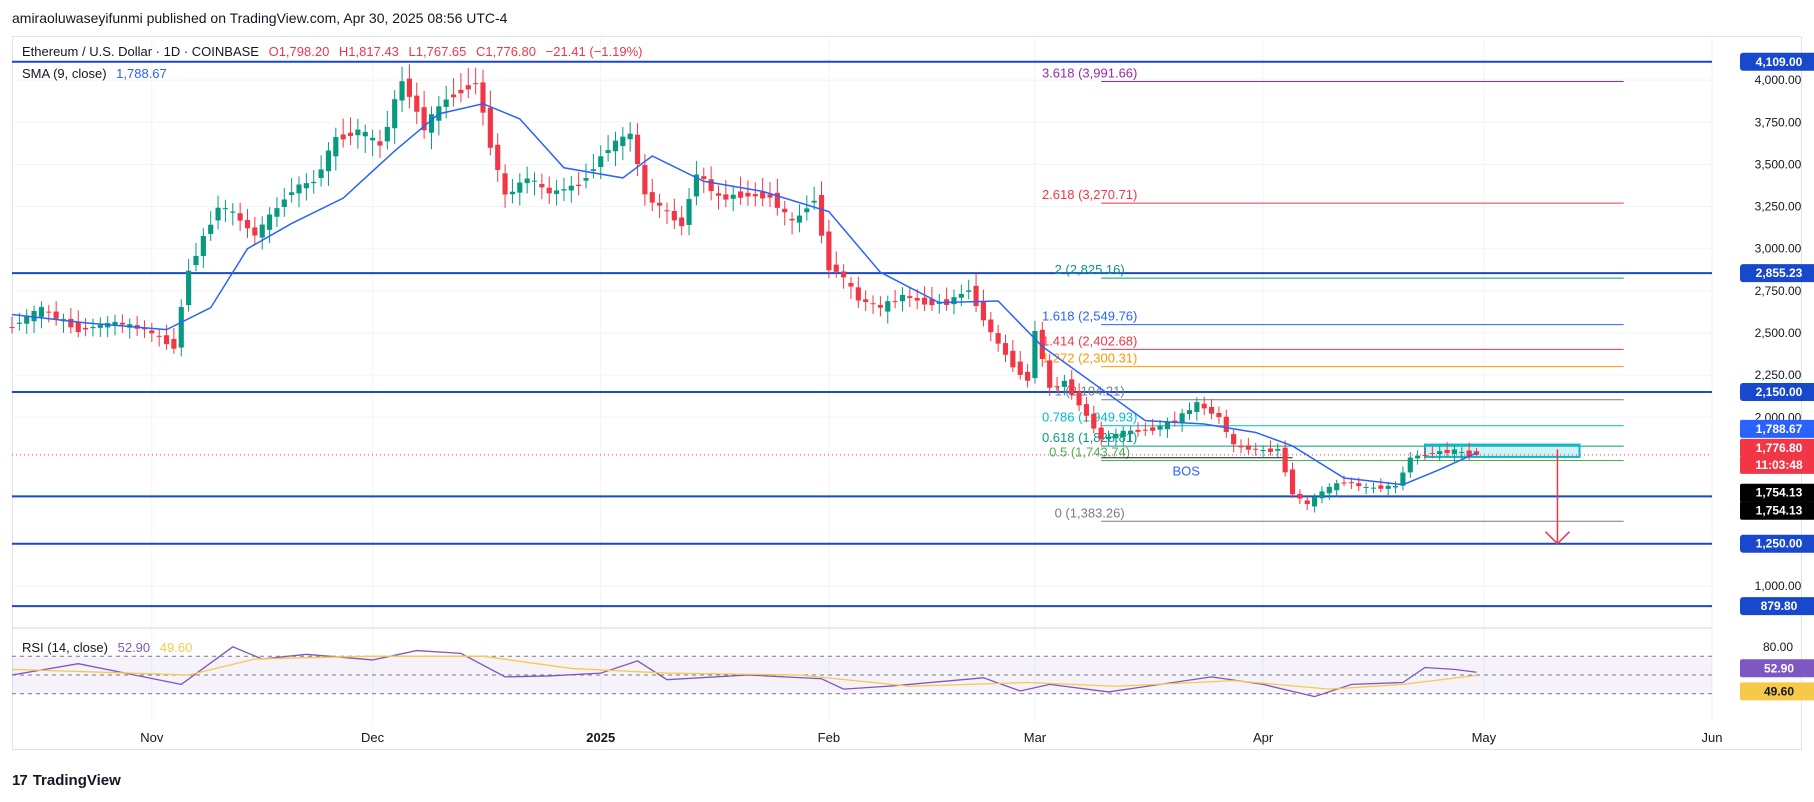 The image size is (1814, 802). I want to click on y-axis-tick-label: 1,000.00, so click(1778, 586).